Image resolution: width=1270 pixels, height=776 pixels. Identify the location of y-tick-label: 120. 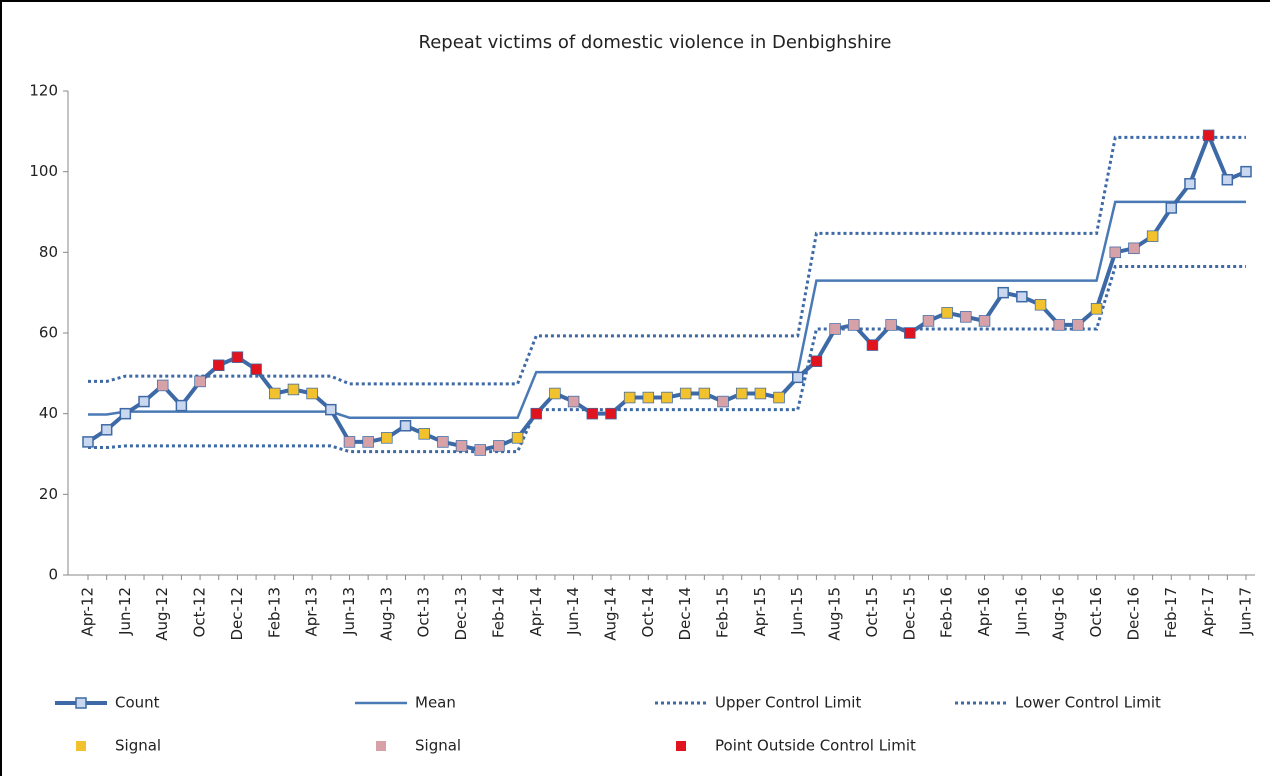
(43, 91).